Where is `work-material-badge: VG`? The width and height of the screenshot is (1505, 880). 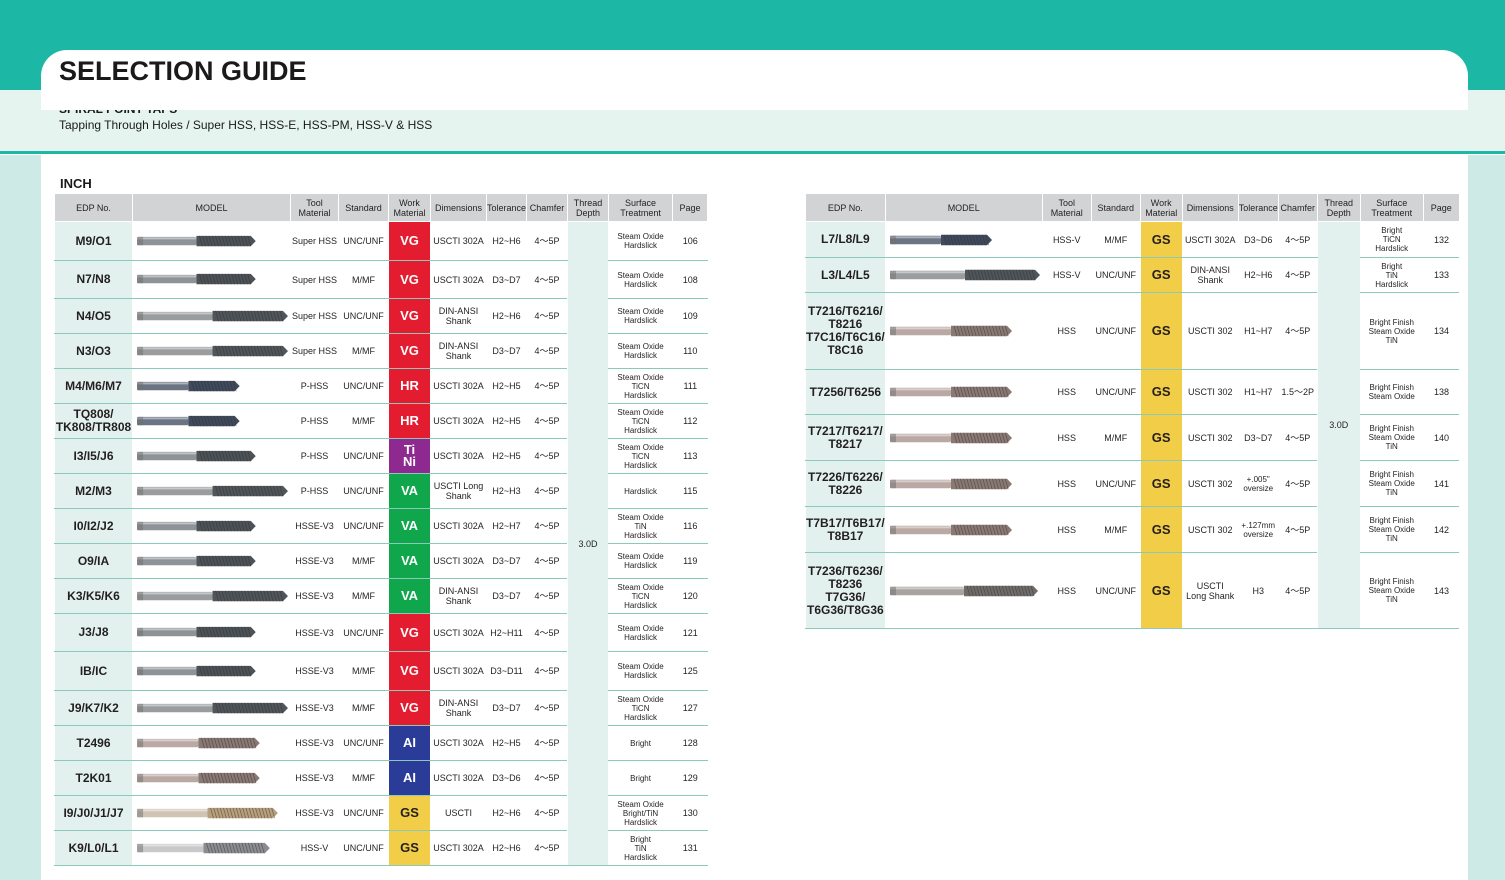 work-material-badge: VG is located at coordinates (409, 708).